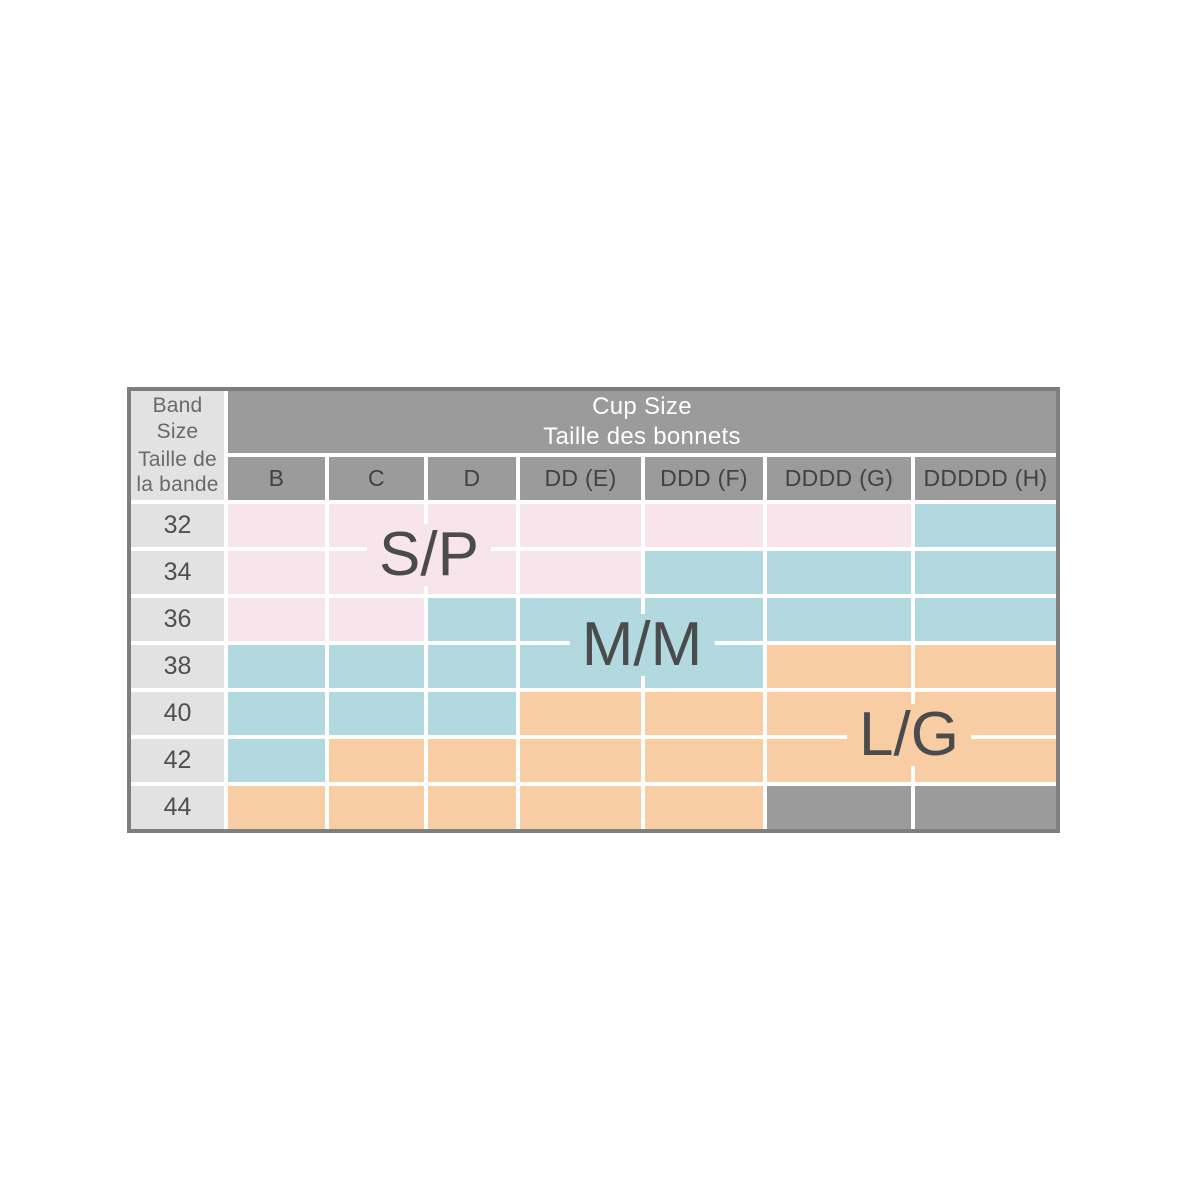  Describe the element at coordinates (642, 436) in the screenshot. I see `cup-size-label-fr: Taille des bonnets` at that location.